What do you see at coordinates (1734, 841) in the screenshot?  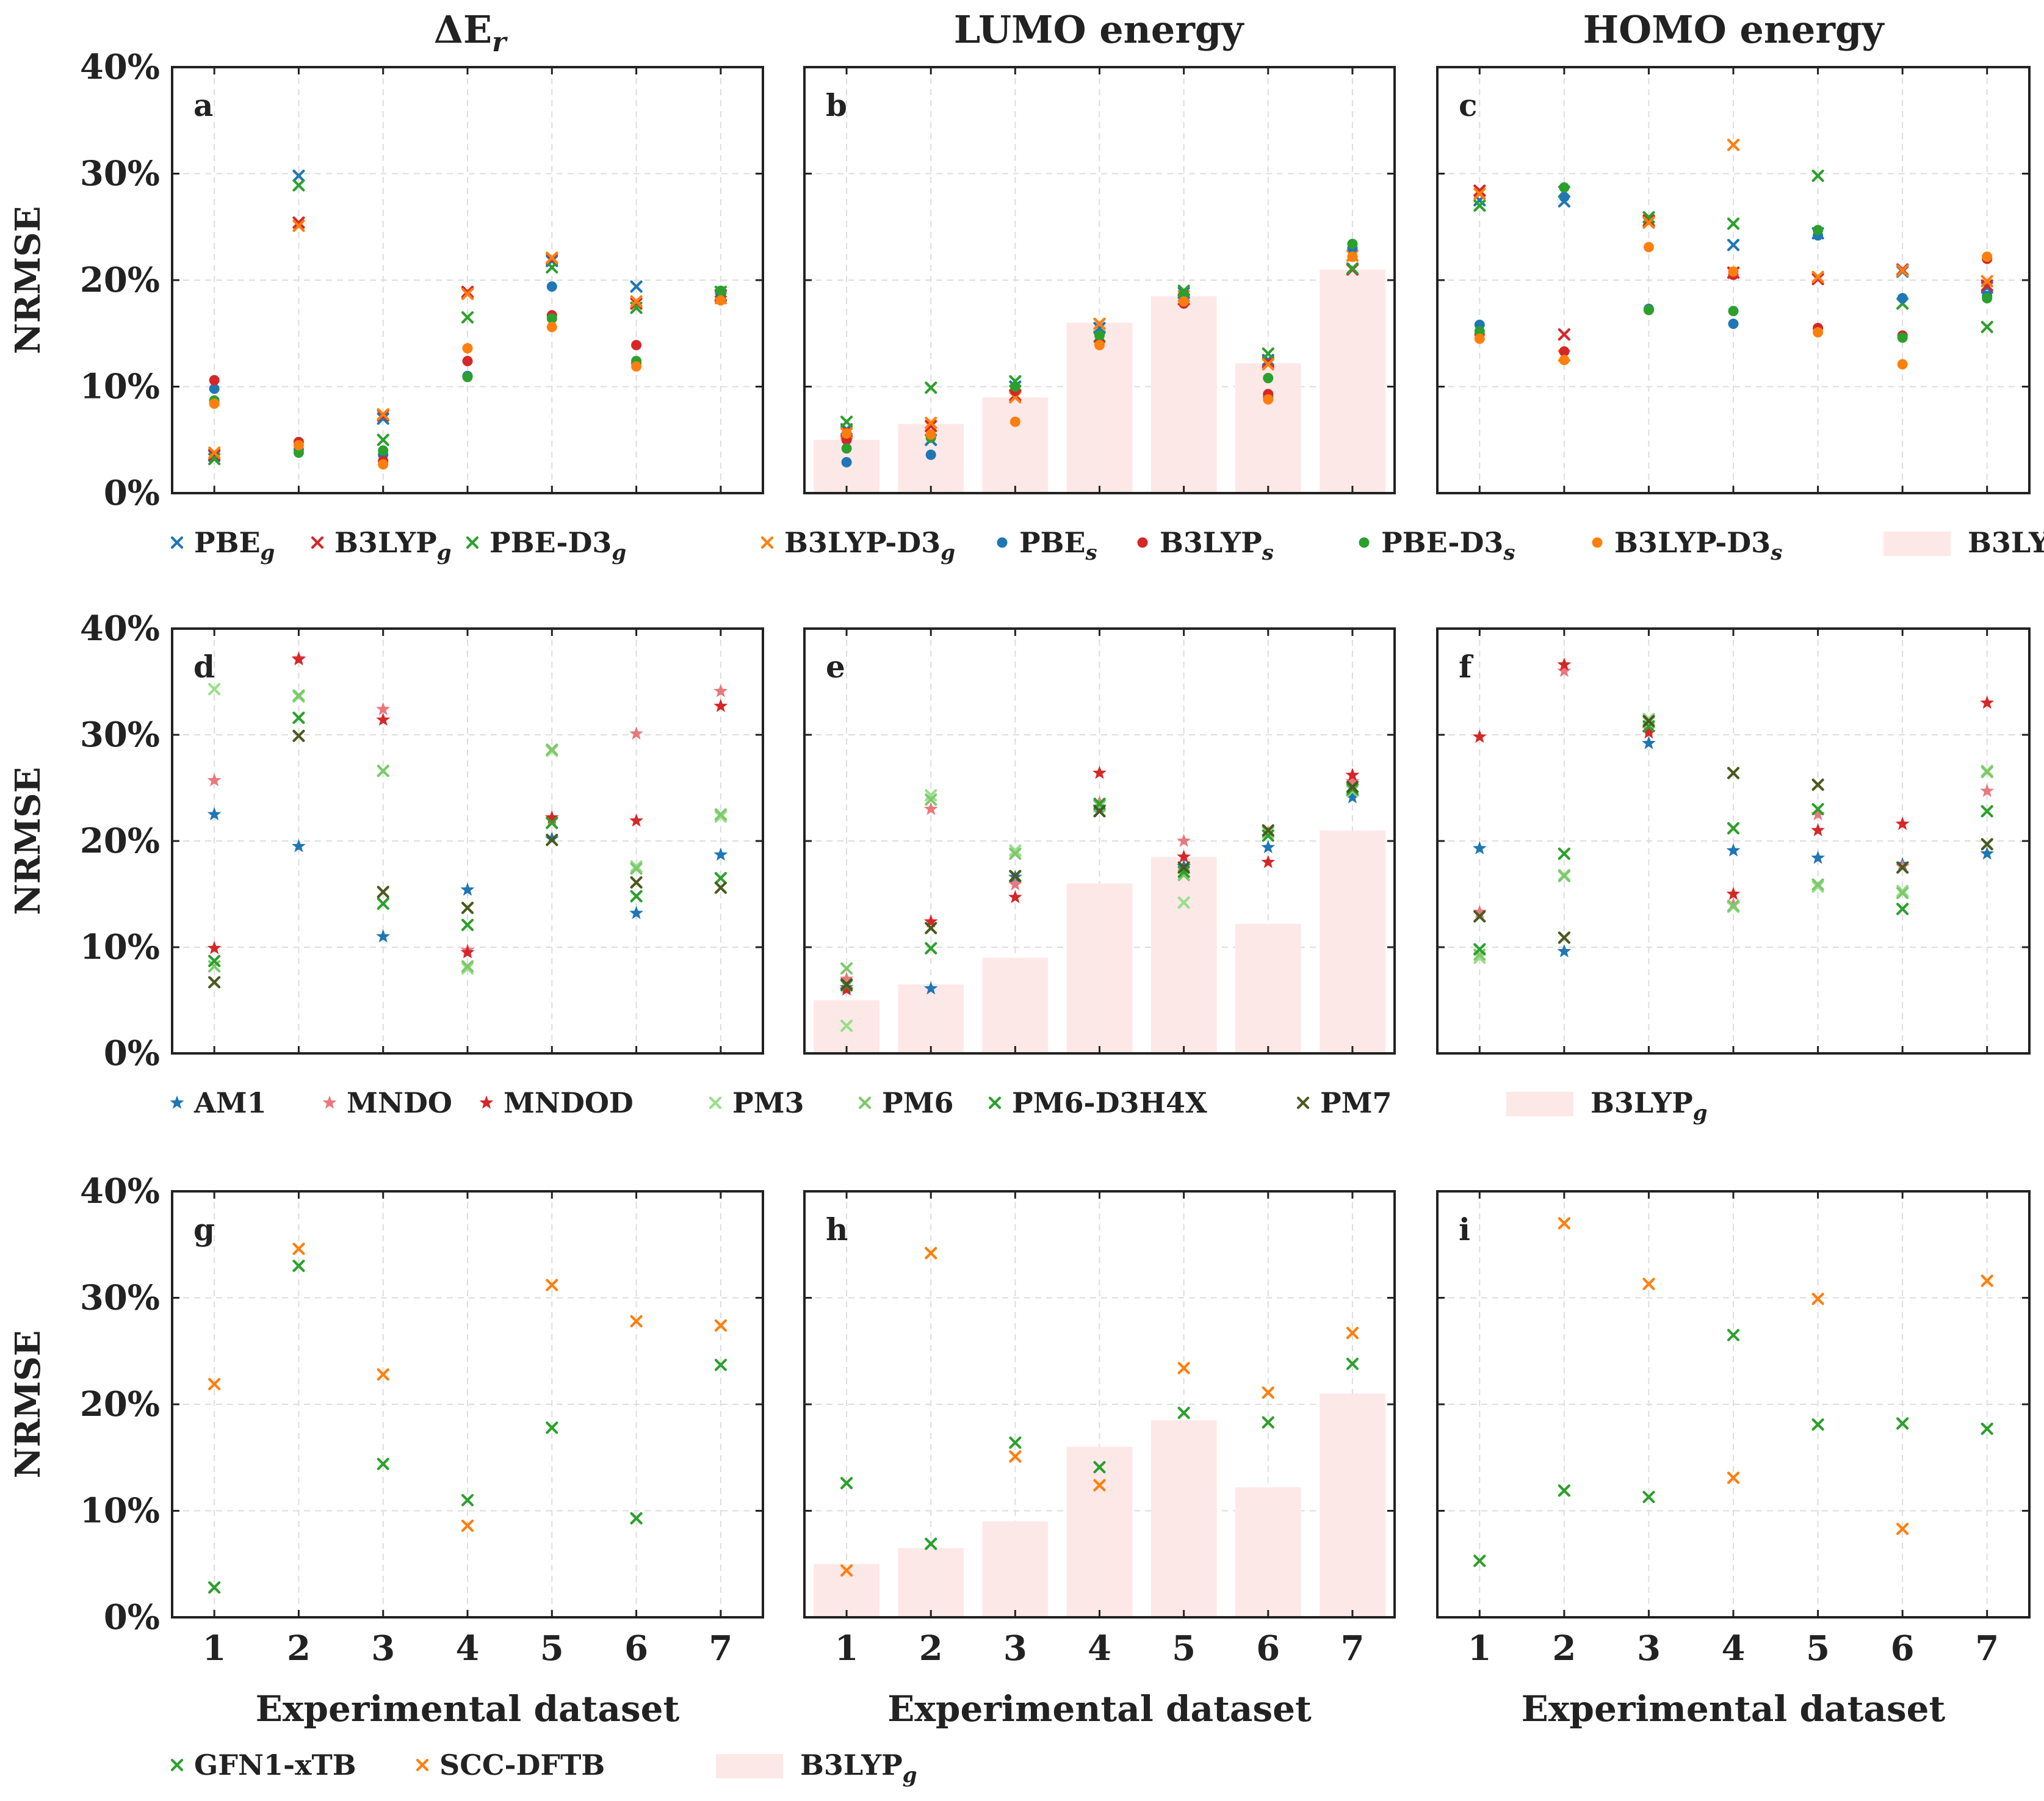 I see `plot-frame` at bounding box center [1734, 841].